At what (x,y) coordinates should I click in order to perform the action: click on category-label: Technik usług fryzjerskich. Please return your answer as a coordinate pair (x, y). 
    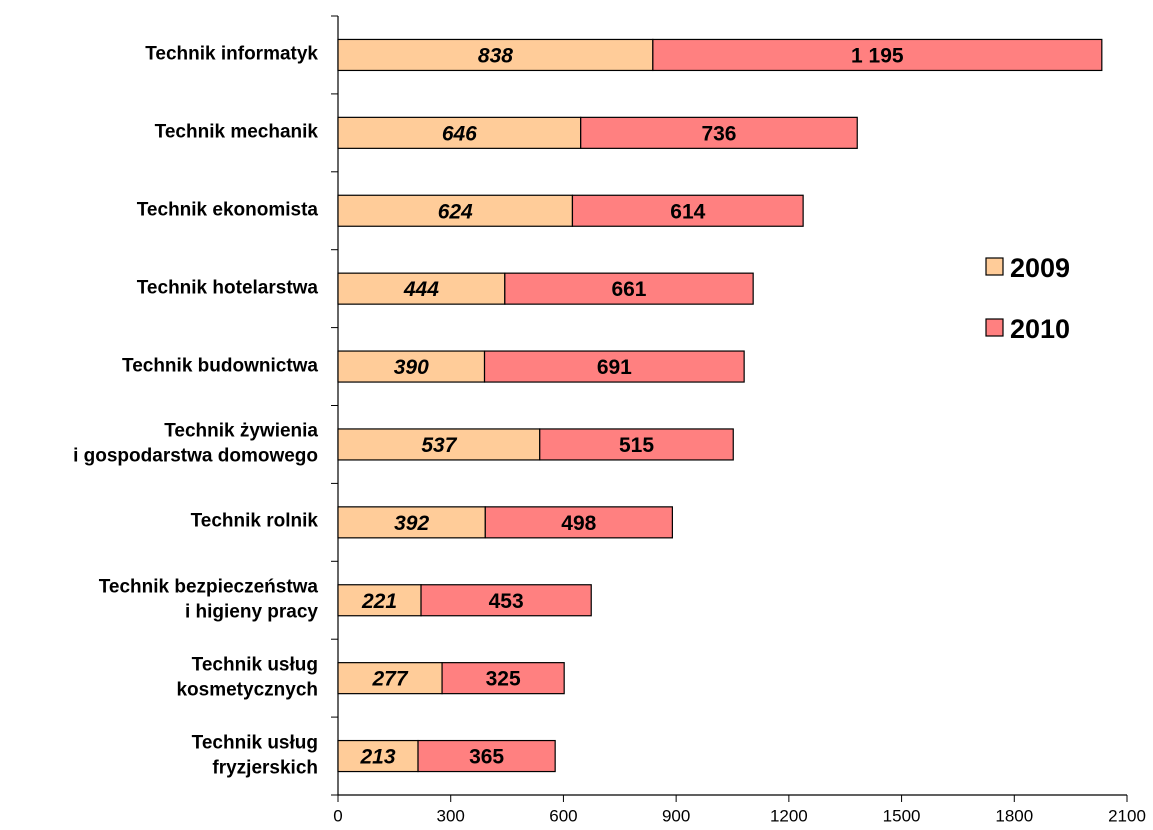
    Looking at the image, I should click on (254, 755).